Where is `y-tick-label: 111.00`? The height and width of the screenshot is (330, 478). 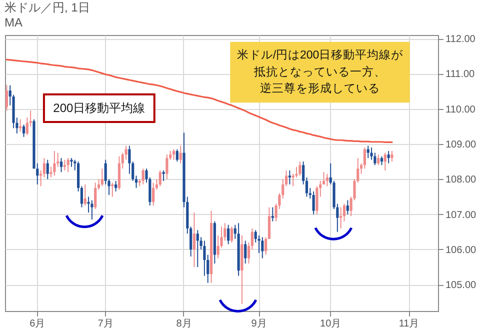 y-tick-label: 111.00 is located at coordinates (461, 74).